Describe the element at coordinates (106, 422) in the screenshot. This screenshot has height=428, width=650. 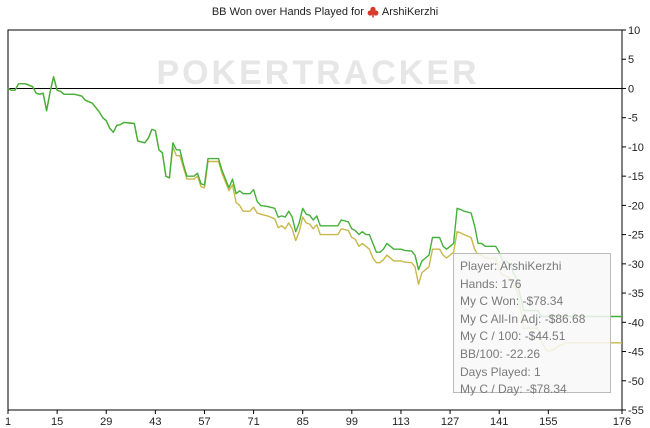
I see `x-tick-label: 29` at that location.